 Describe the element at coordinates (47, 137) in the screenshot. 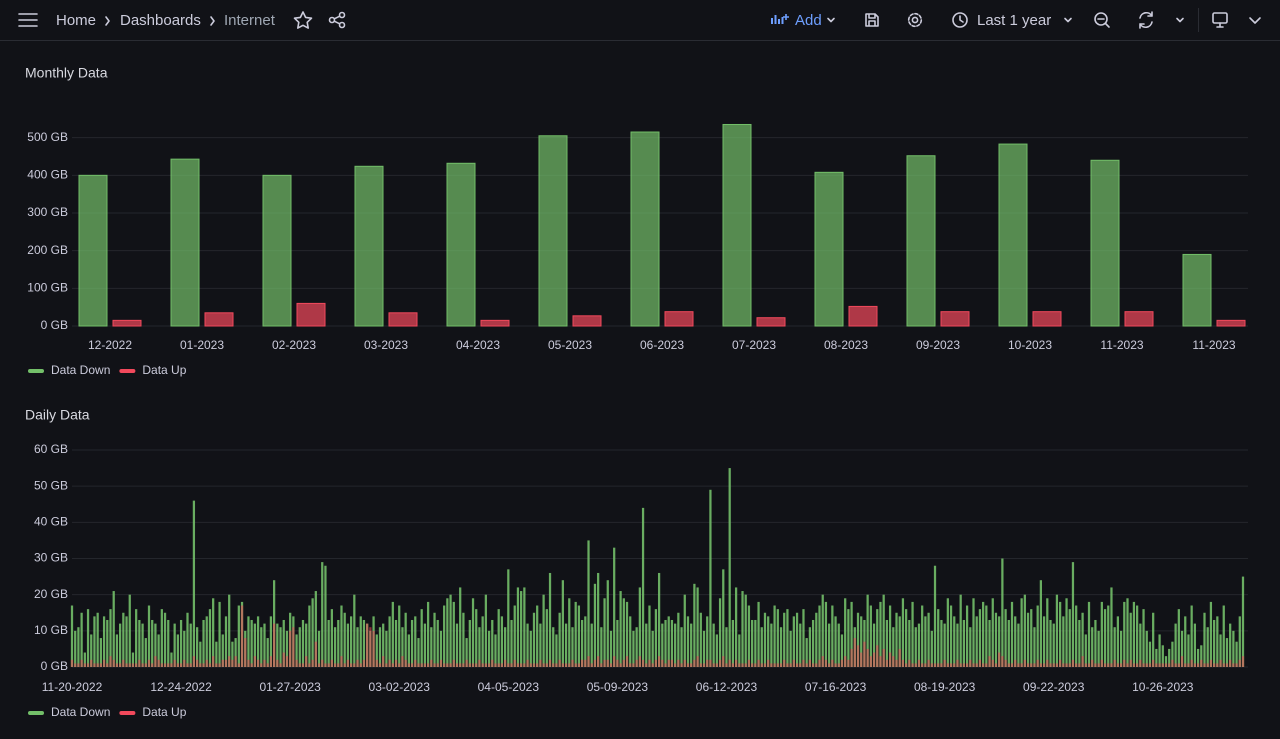

I see `y-tick-label: 500 GB` at that location.